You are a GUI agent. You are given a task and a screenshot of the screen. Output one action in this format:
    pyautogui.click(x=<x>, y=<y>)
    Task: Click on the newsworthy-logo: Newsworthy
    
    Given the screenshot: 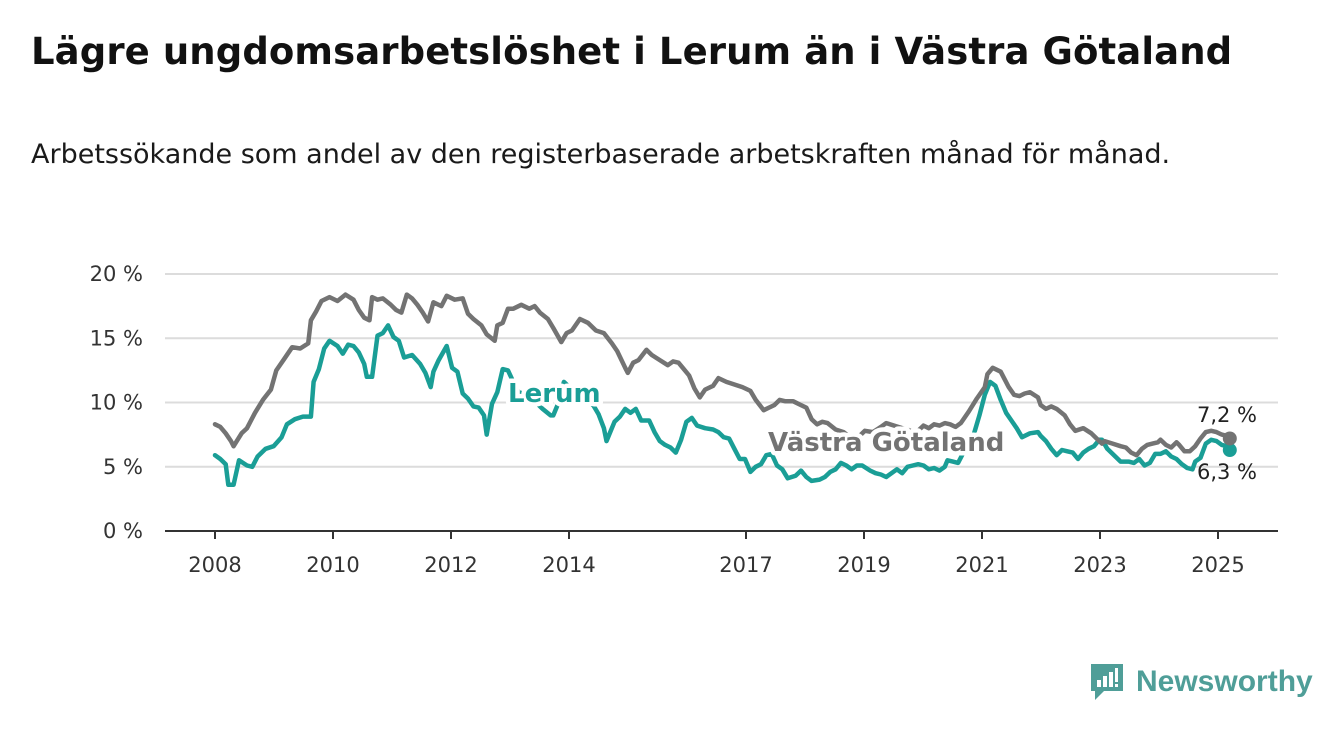 What is the action you would take?
    pyautogui.click(x=1200, y=682)
    